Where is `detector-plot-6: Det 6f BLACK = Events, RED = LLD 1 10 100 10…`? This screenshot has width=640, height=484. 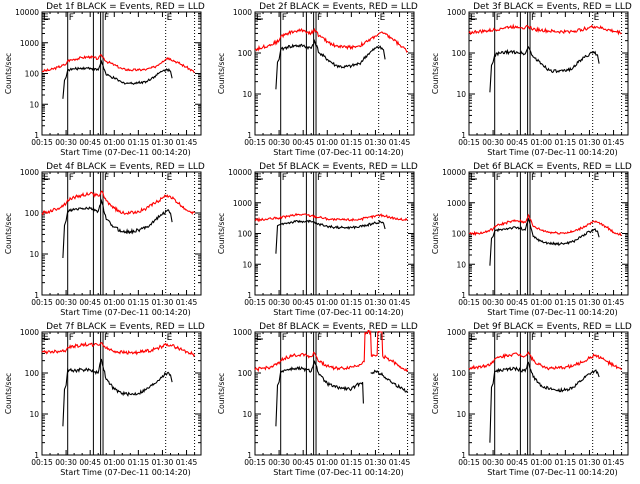 detector-plot-6: Det 6f BLACK = Events, RED = LLD 1 10 100 10… is located at coordinates (533, 240).